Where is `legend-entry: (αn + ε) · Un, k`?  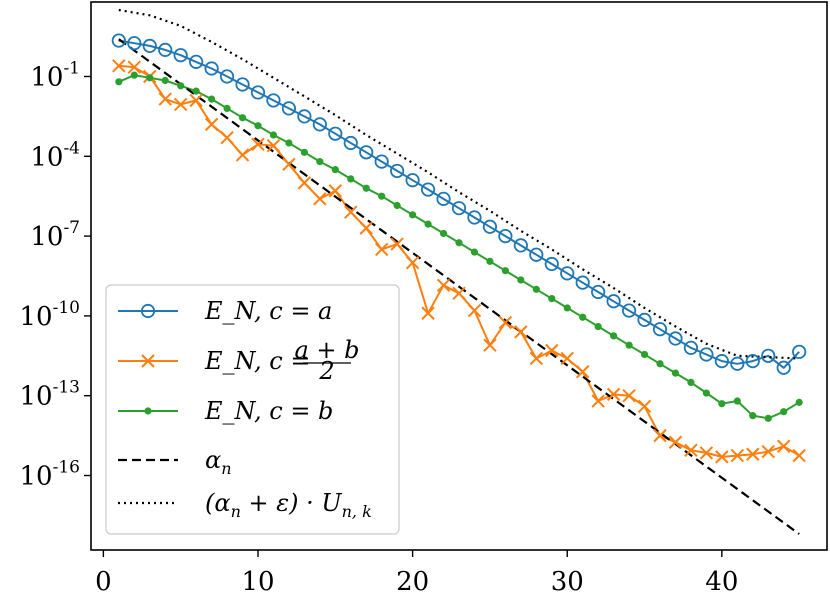 legend-entry: (αn + ε) · Un, k is located at coordinates (245, 505).